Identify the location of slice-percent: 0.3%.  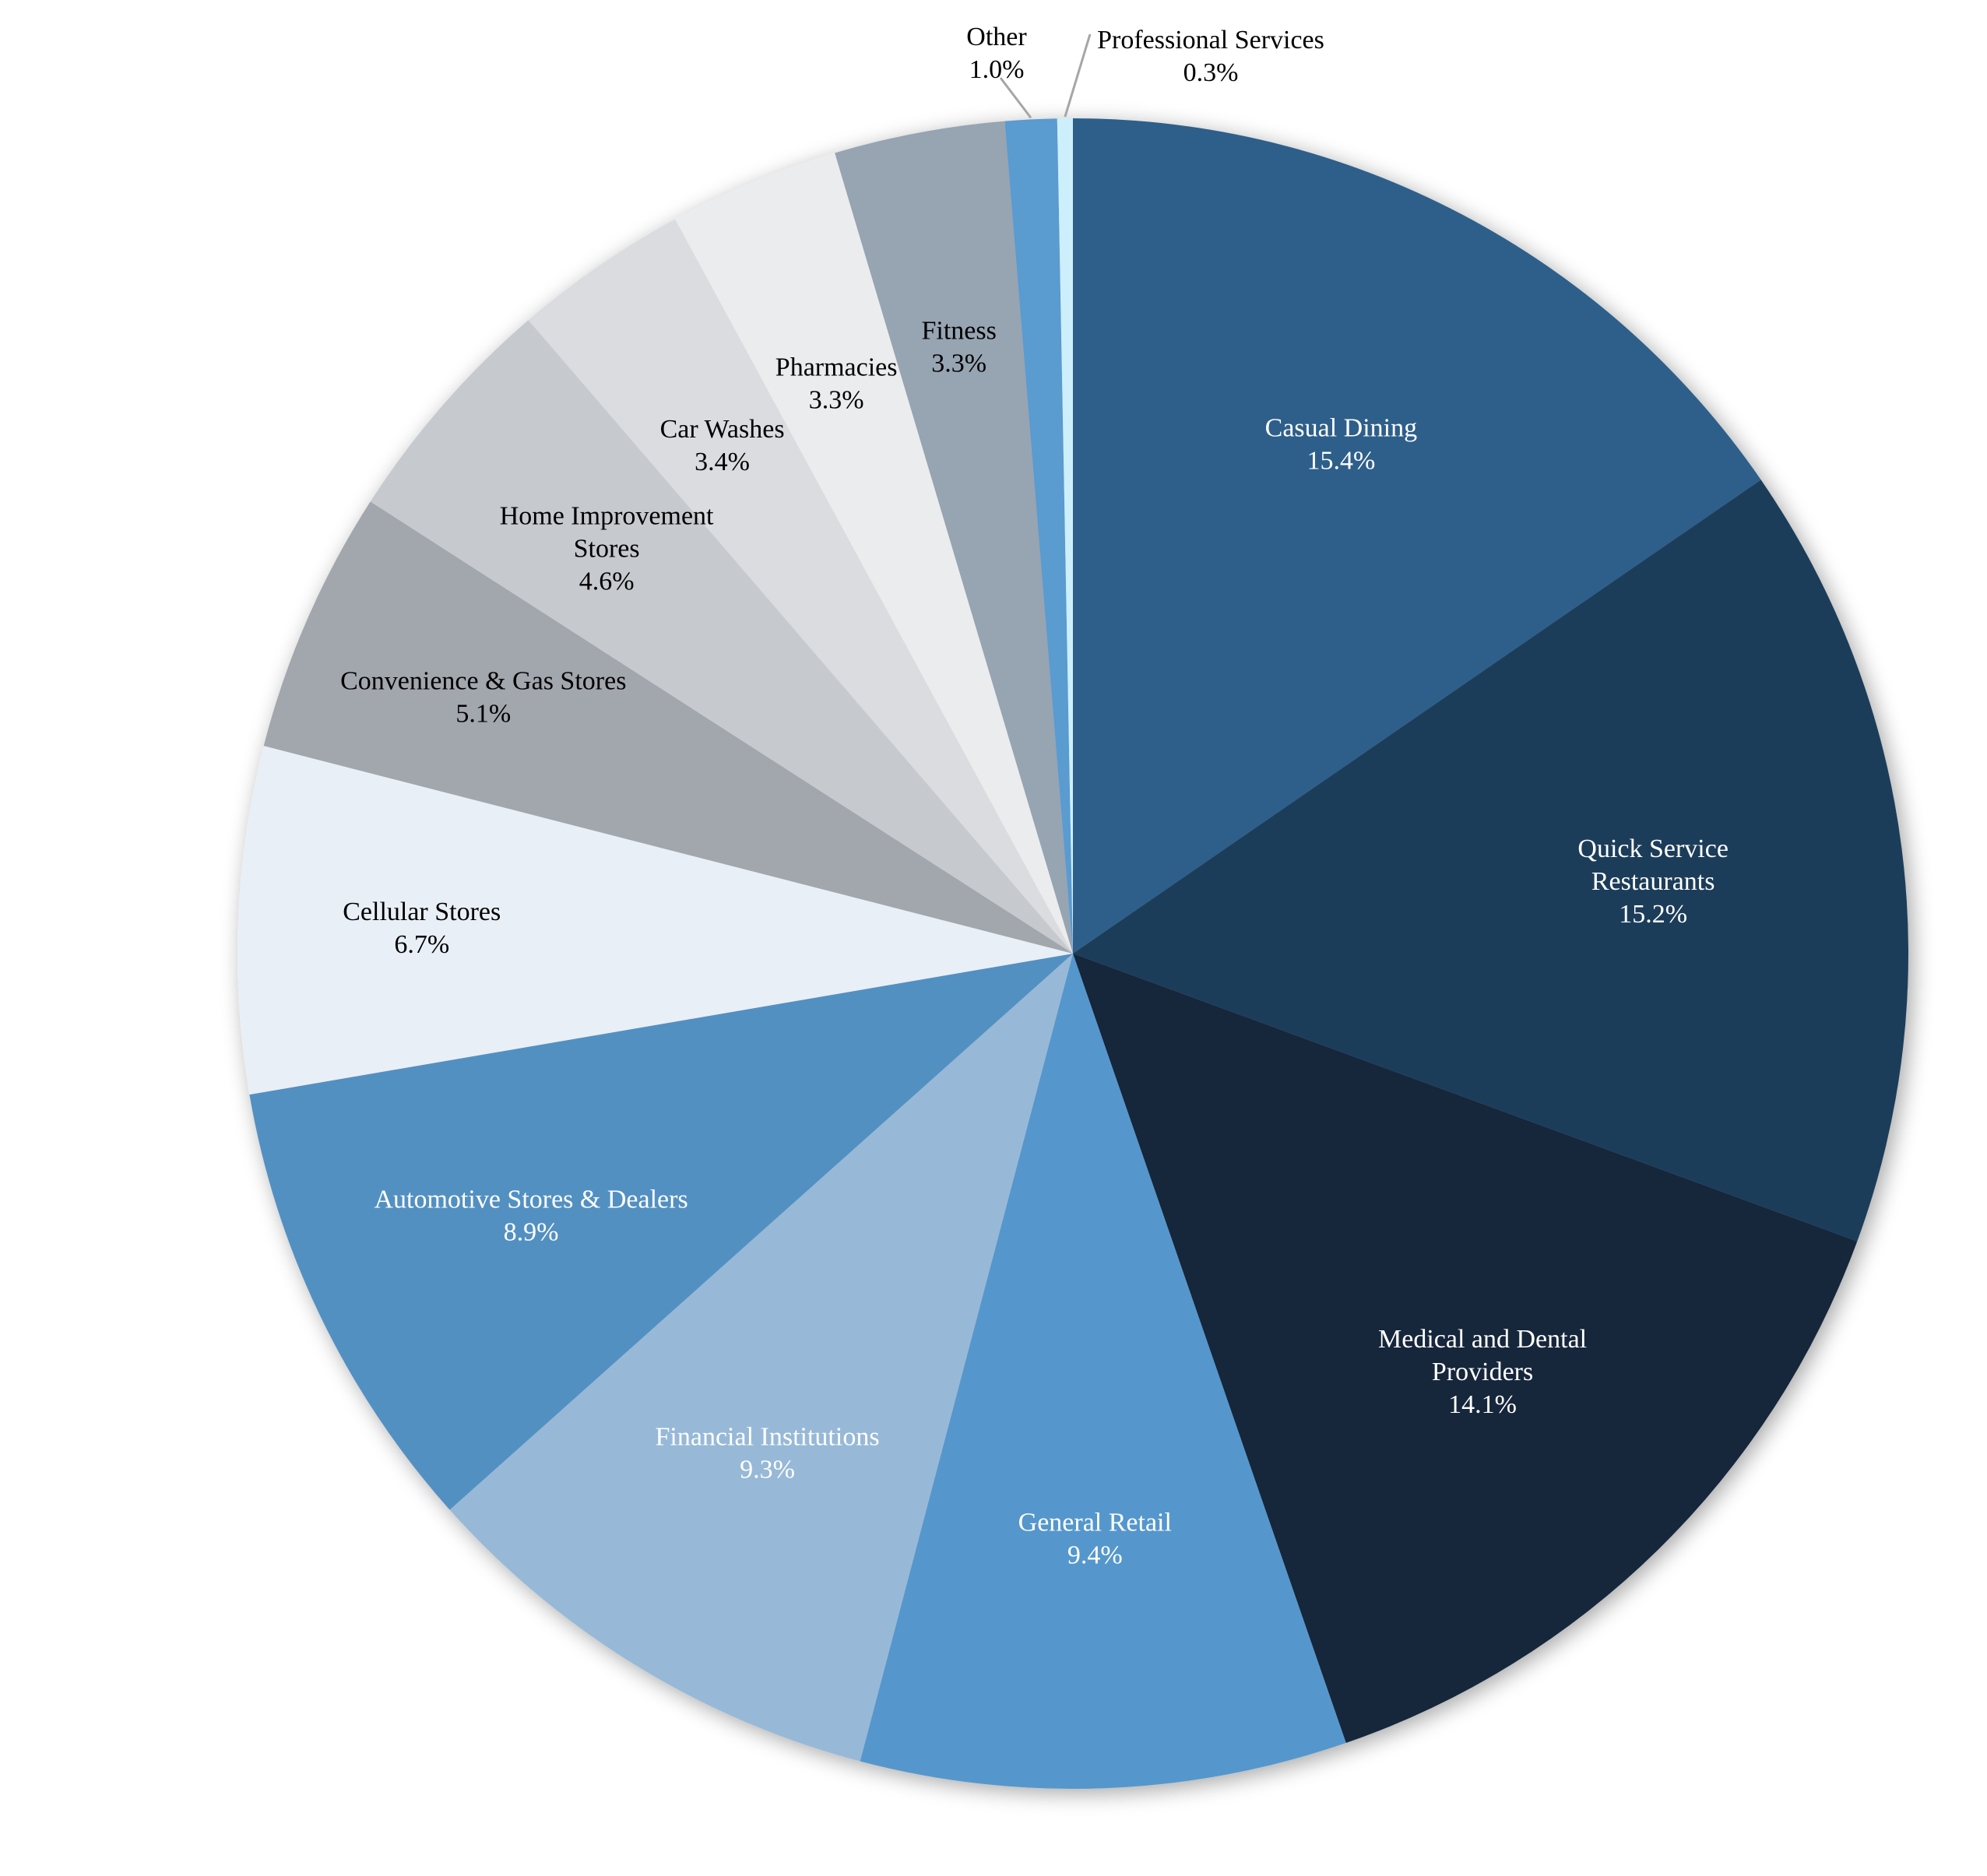
(1211, 72).